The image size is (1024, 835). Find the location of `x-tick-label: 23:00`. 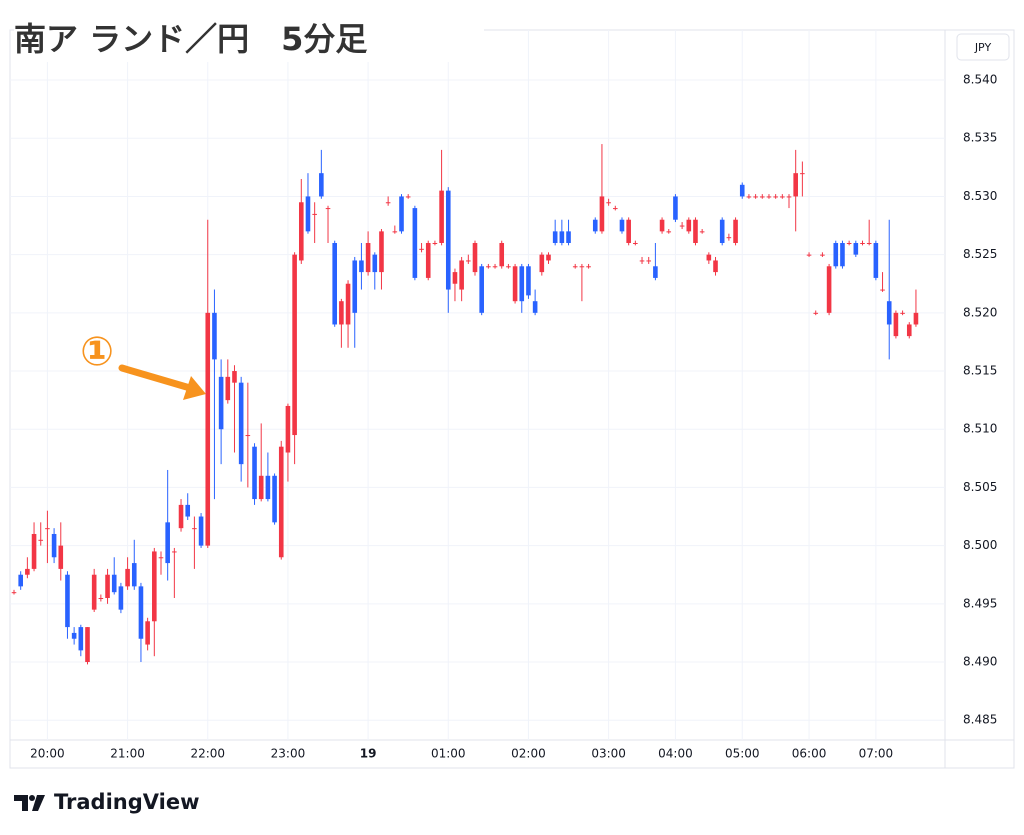

x-tick-label: 23:00 is located at coordinates (288, 754).